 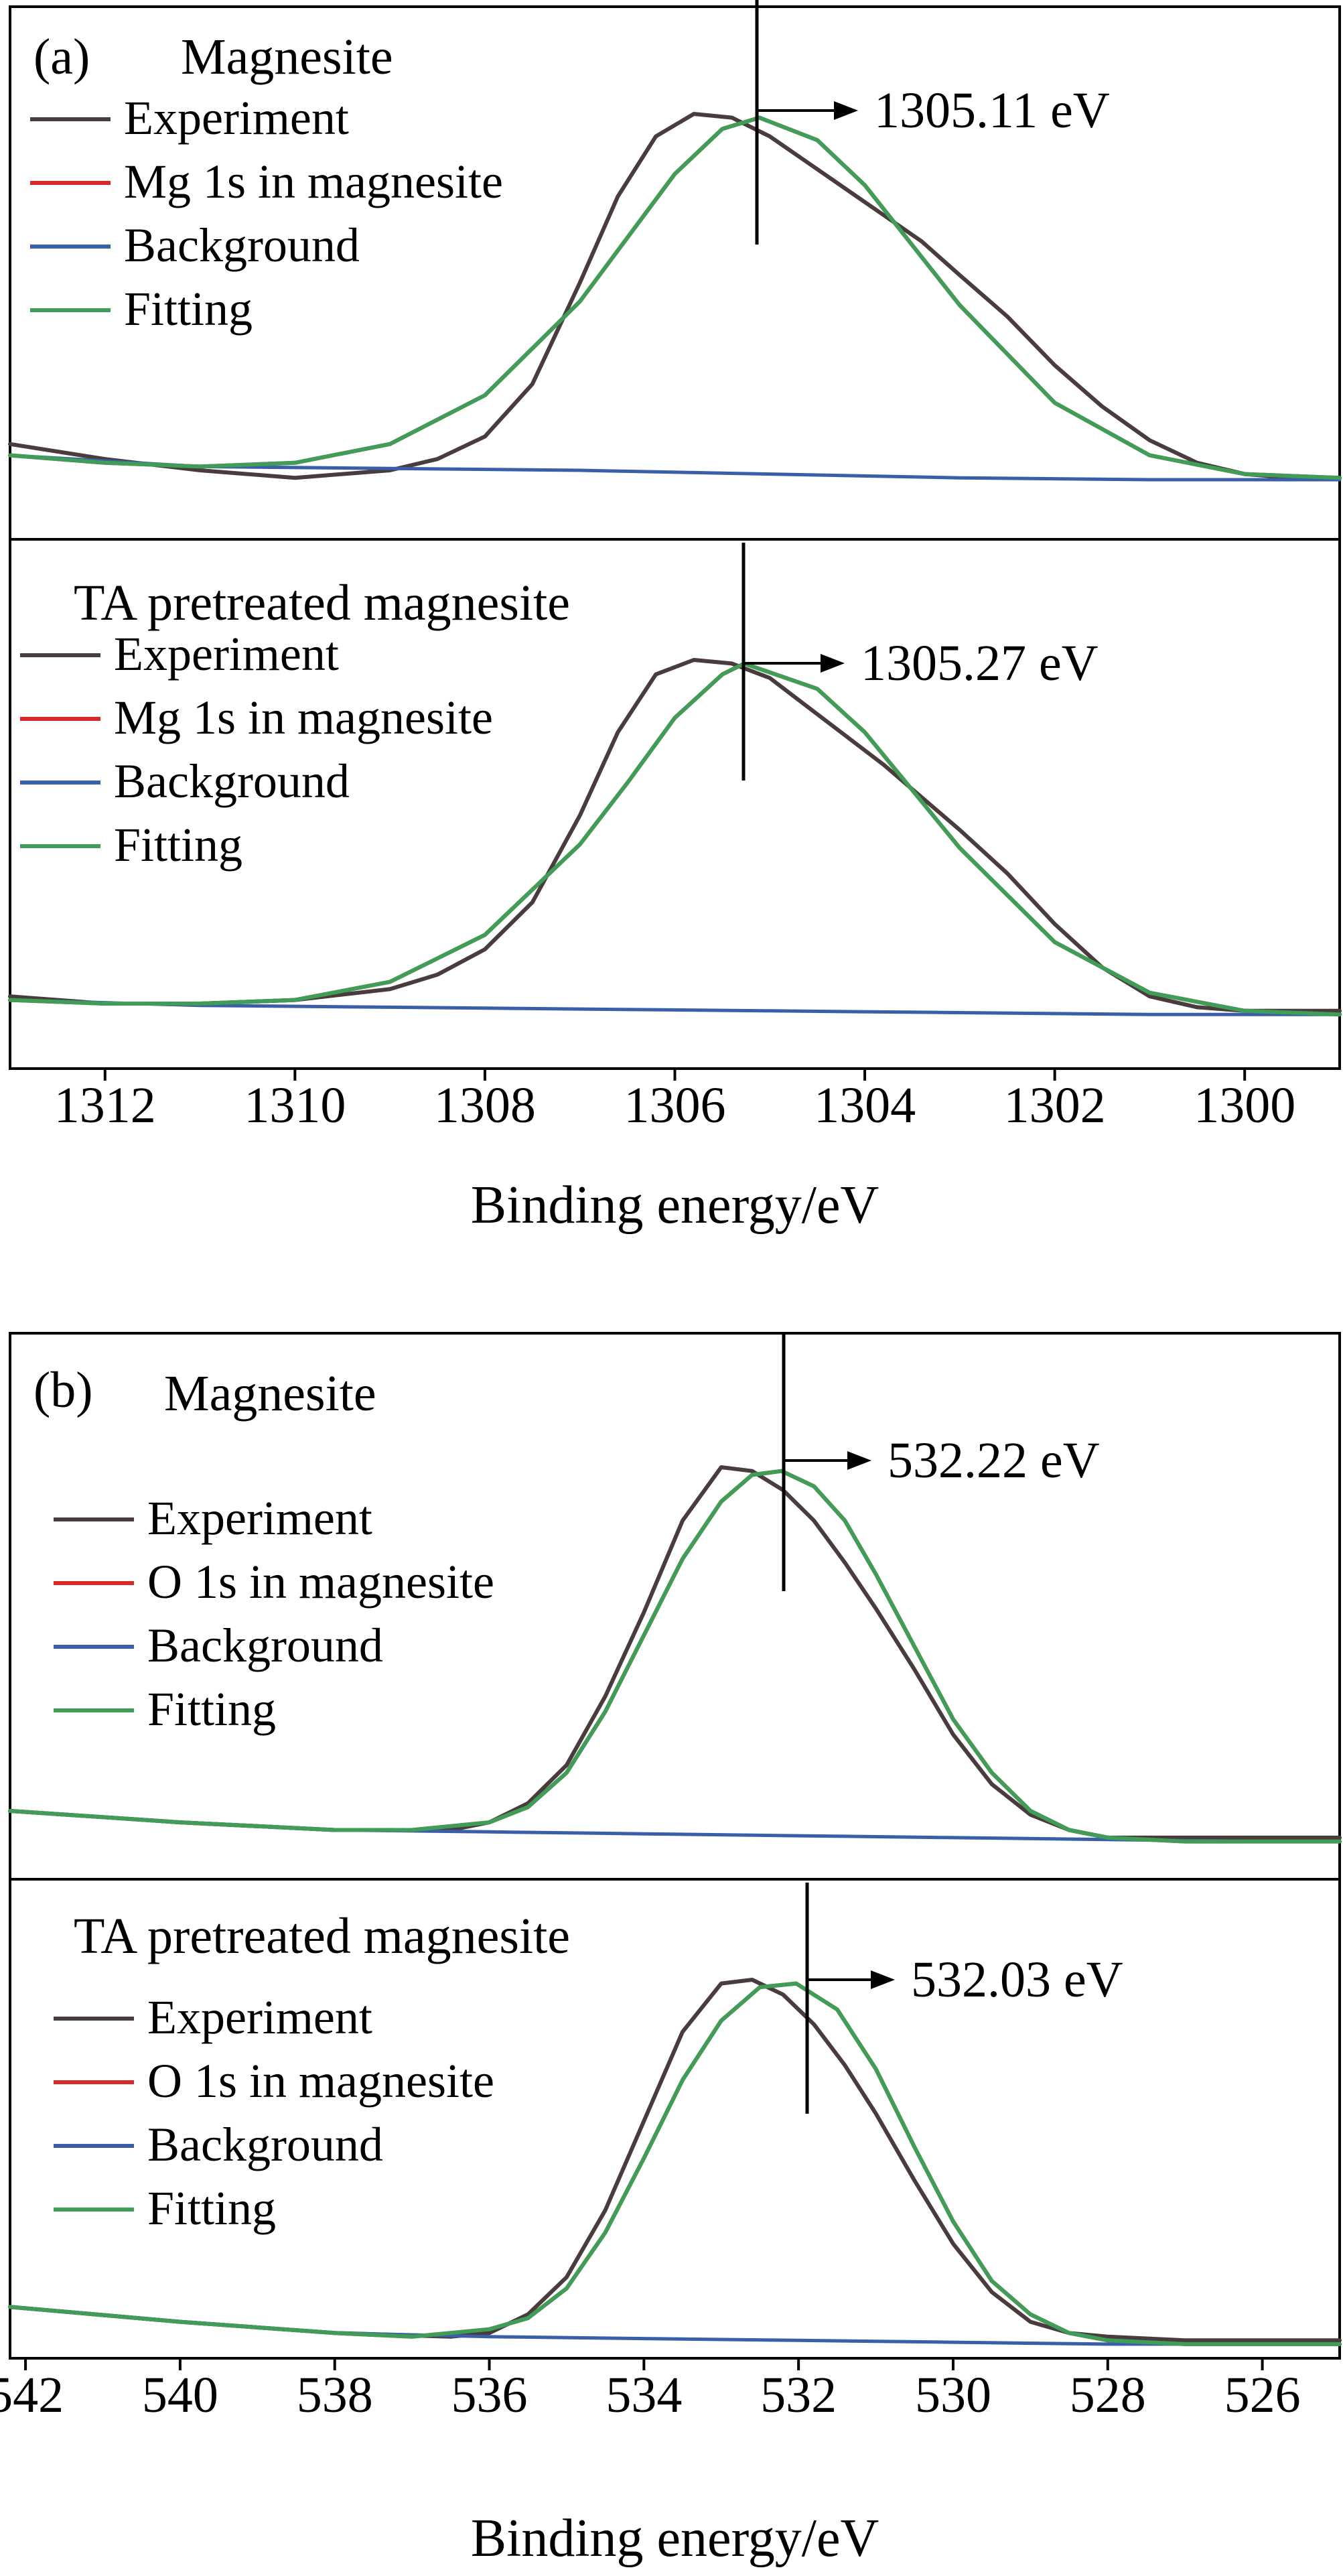 What do you see at coordinates (865, 1105) in the screenshot?
I see `x-tick-label: 1304` at bounding box center [865, 1105].